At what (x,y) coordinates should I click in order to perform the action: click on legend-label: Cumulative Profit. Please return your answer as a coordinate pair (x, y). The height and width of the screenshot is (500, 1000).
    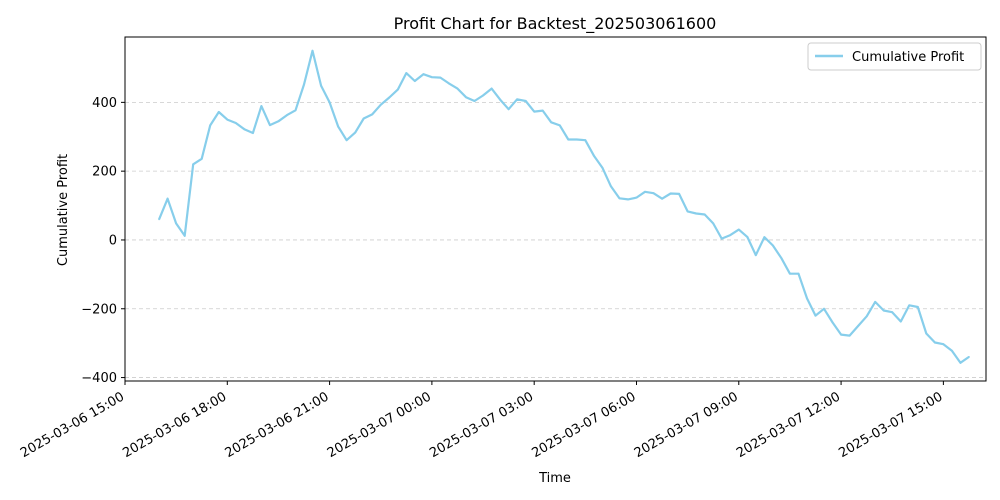
    Looking at the image, I should click on (908, 57).